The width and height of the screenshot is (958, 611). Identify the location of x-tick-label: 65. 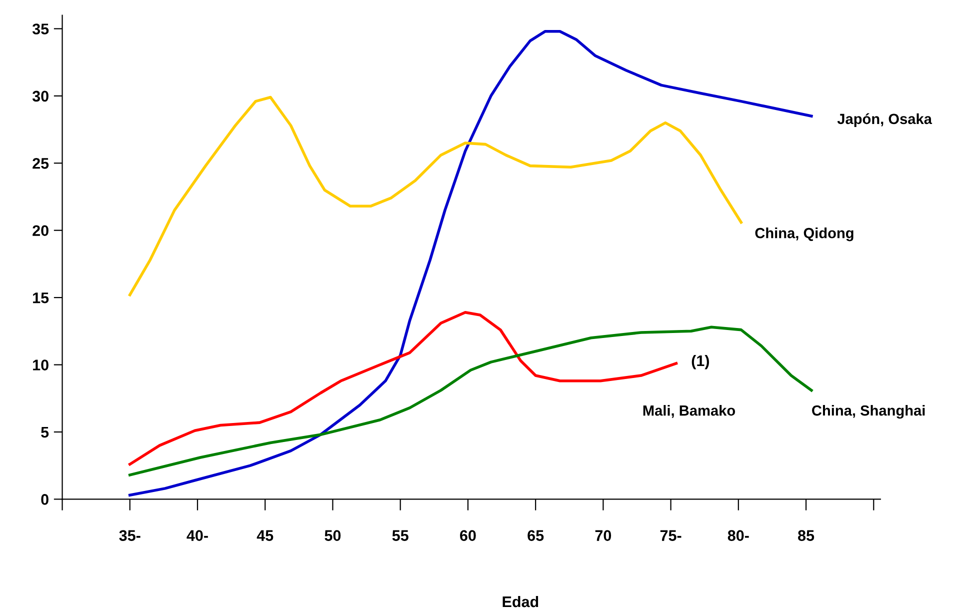
(536, 535).